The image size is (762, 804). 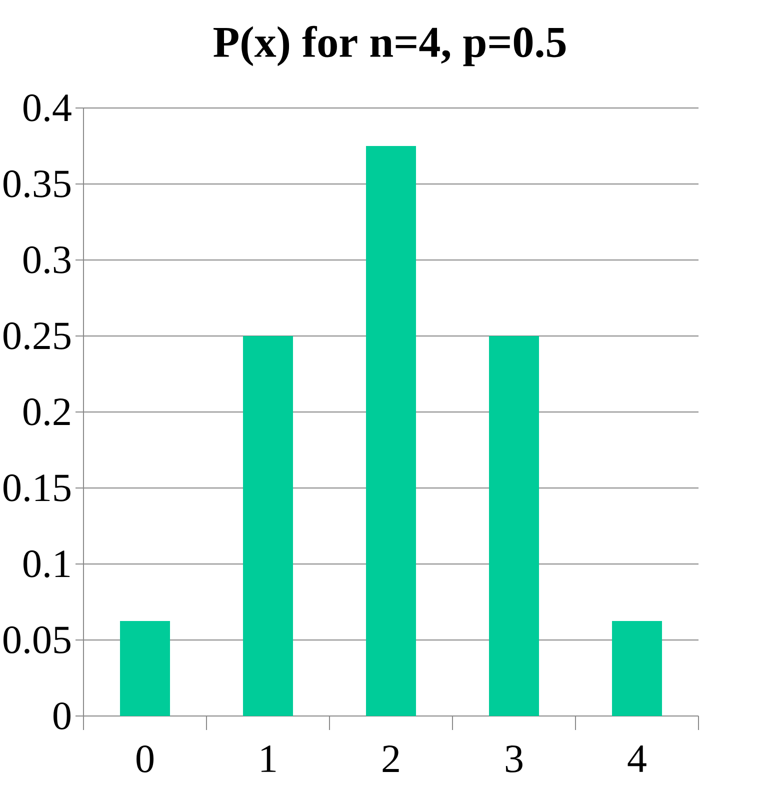 I want to click on x-tick-label: 0, so click(x=145, y=759).